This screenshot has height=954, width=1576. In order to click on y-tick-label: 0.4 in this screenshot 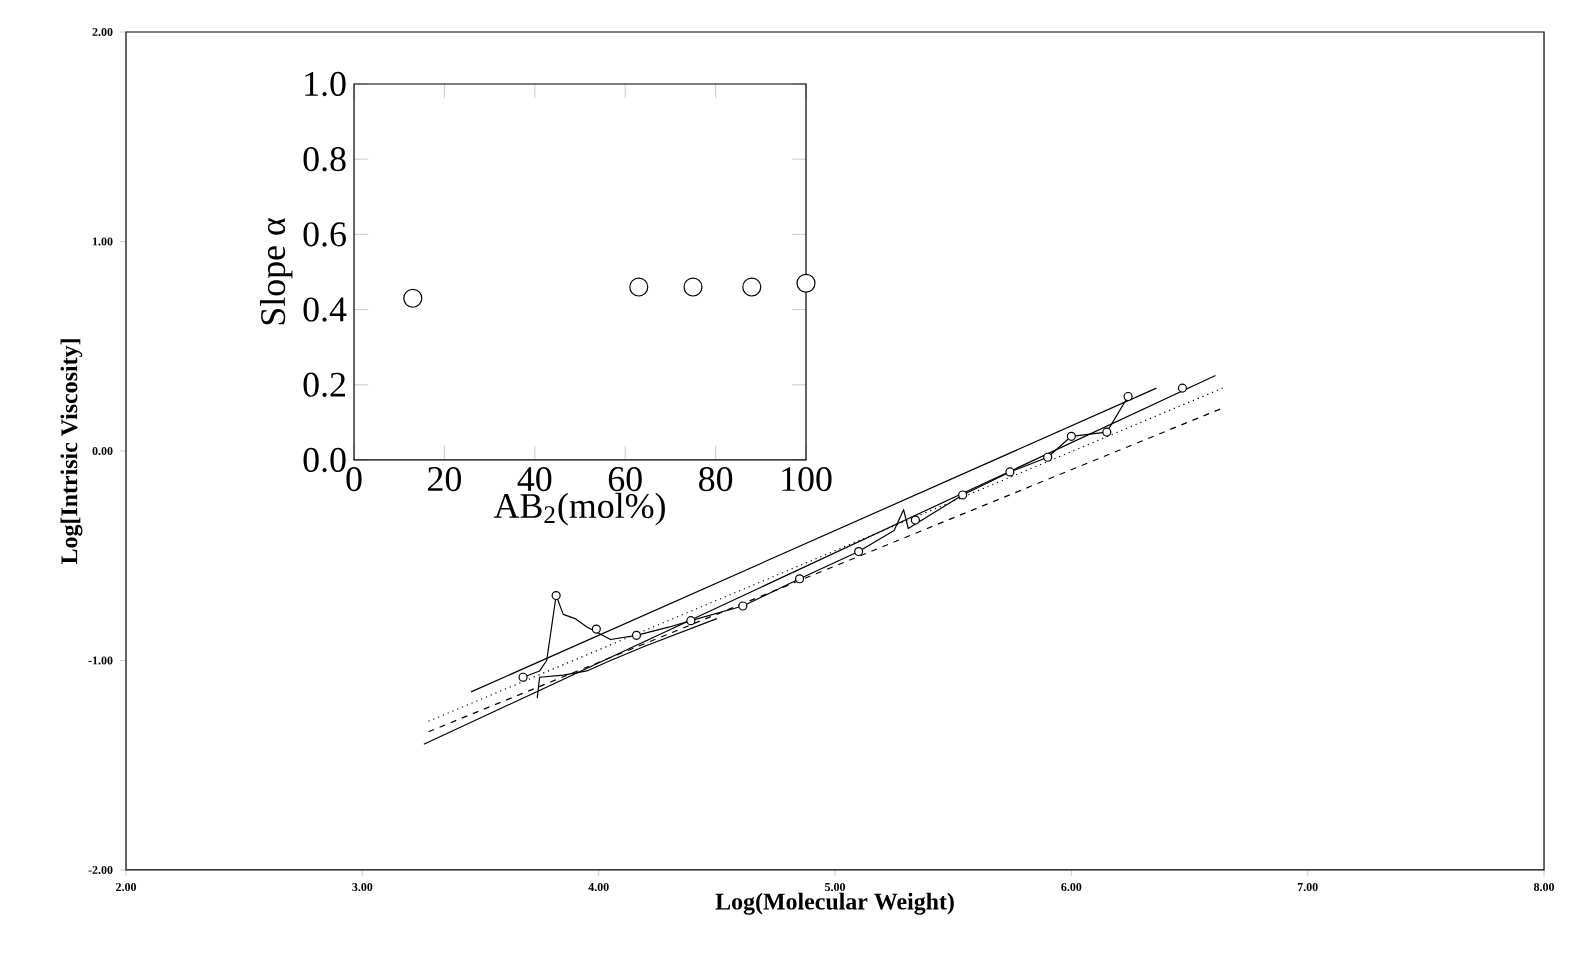, I will do `click(325, 309)`.